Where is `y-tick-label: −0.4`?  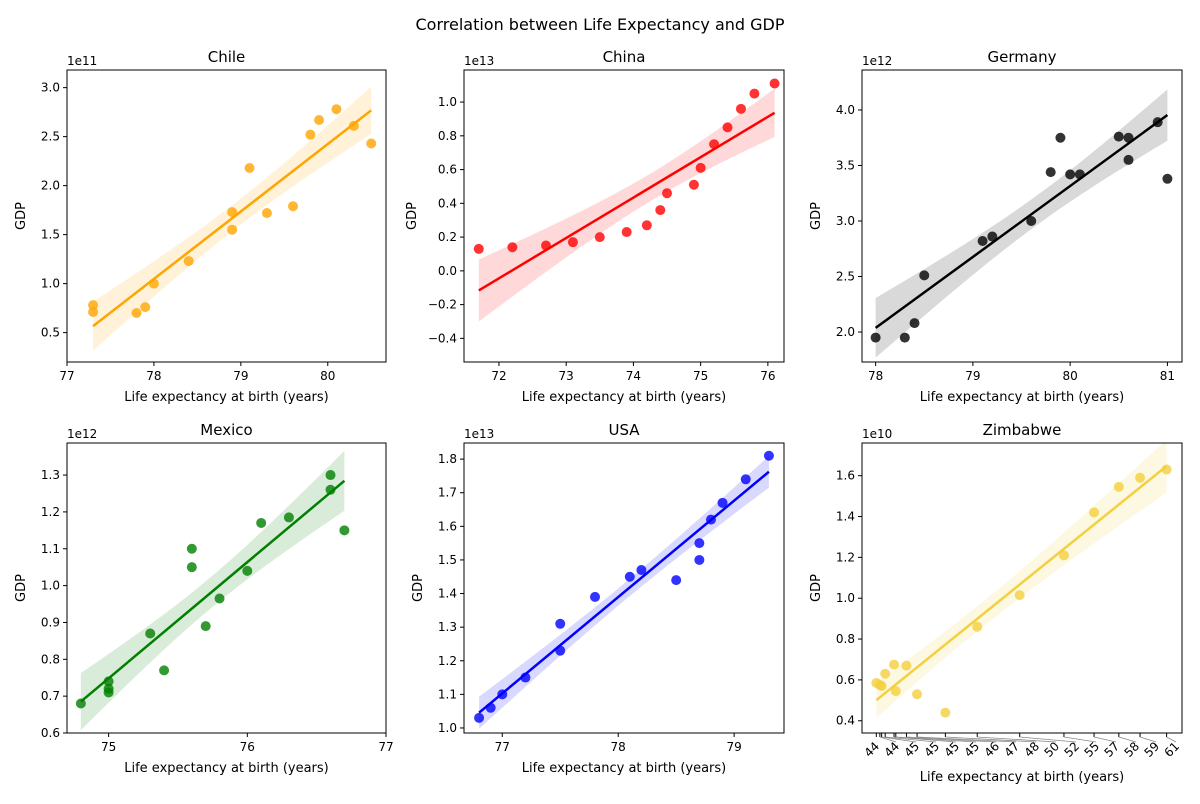 y-tick-label: −0.4 is located at coordinates (442, 338).